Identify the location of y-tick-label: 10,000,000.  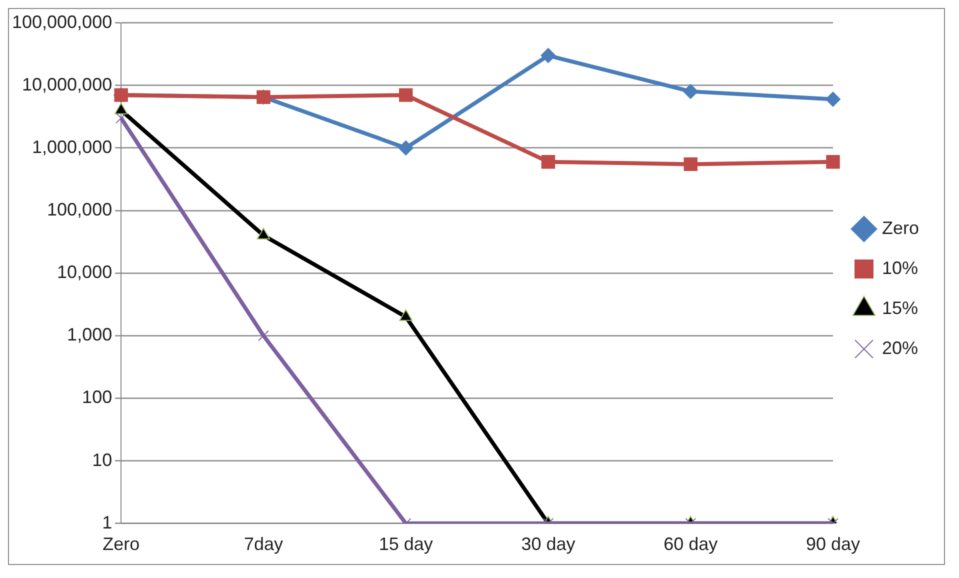
(67, 84).